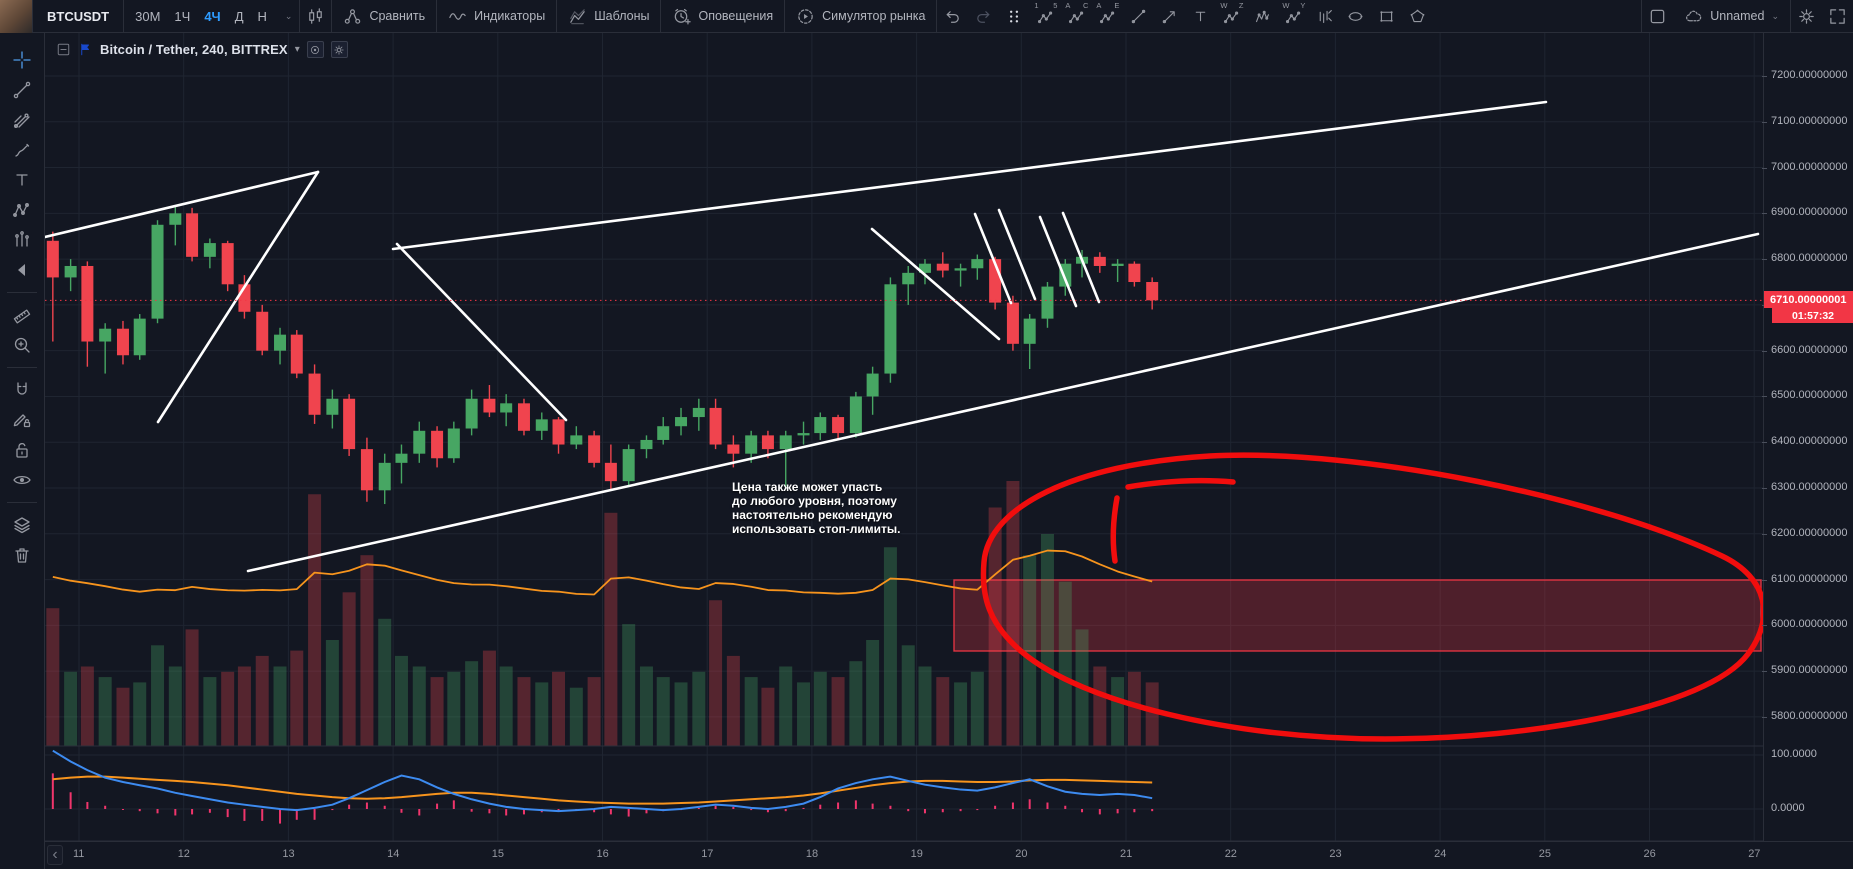 The width and height of the screenshot is (1853, 869). Describe the element at coordinates (201, 16) in the screenshot. I see `interval-group: 30М 1Ч 4Ч Д Н` at that location.